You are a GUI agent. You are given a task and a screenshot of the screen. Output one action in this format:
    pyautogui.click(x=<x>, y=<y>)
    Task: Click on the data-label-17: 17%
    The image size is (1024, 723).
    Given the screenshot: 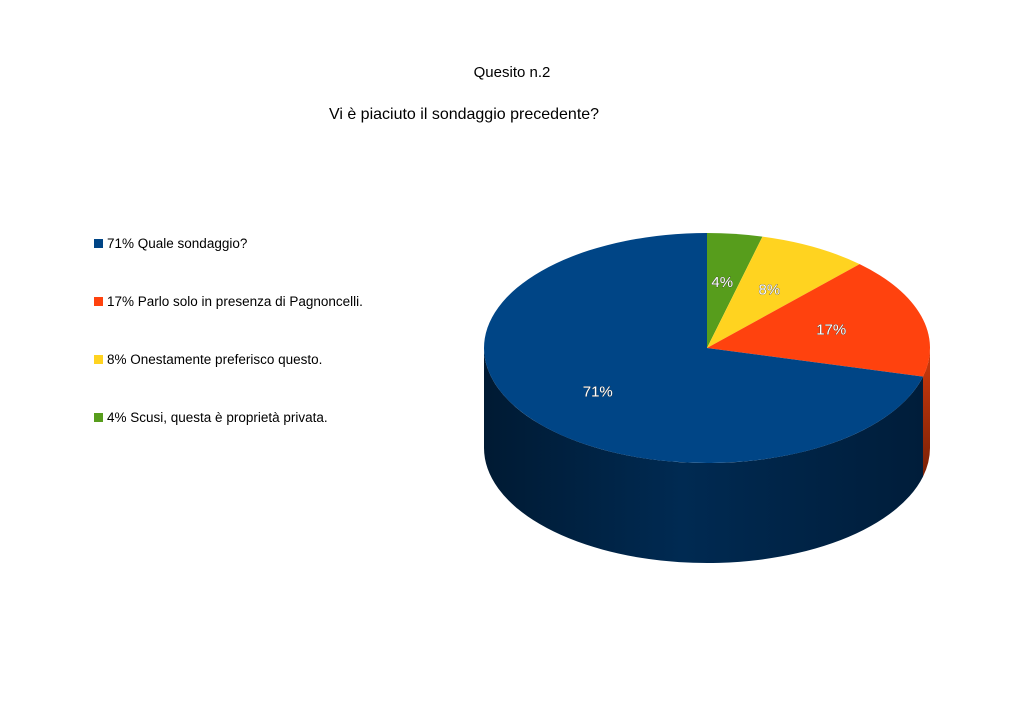 What is the action you would take?
    pyautogui.click(x=831, y=329)
    